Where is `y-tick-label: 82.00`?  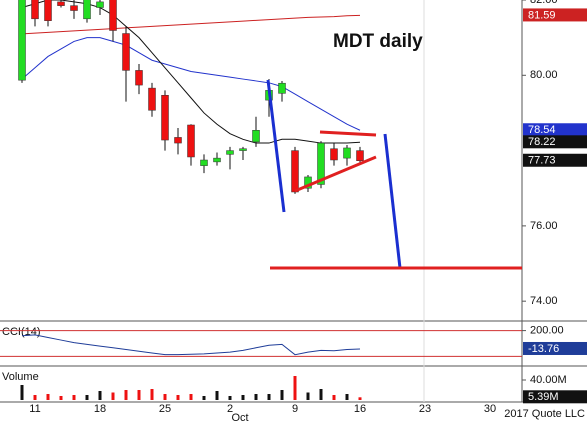
y-tick-label: 82.00 is located at coordinates (544, 3).